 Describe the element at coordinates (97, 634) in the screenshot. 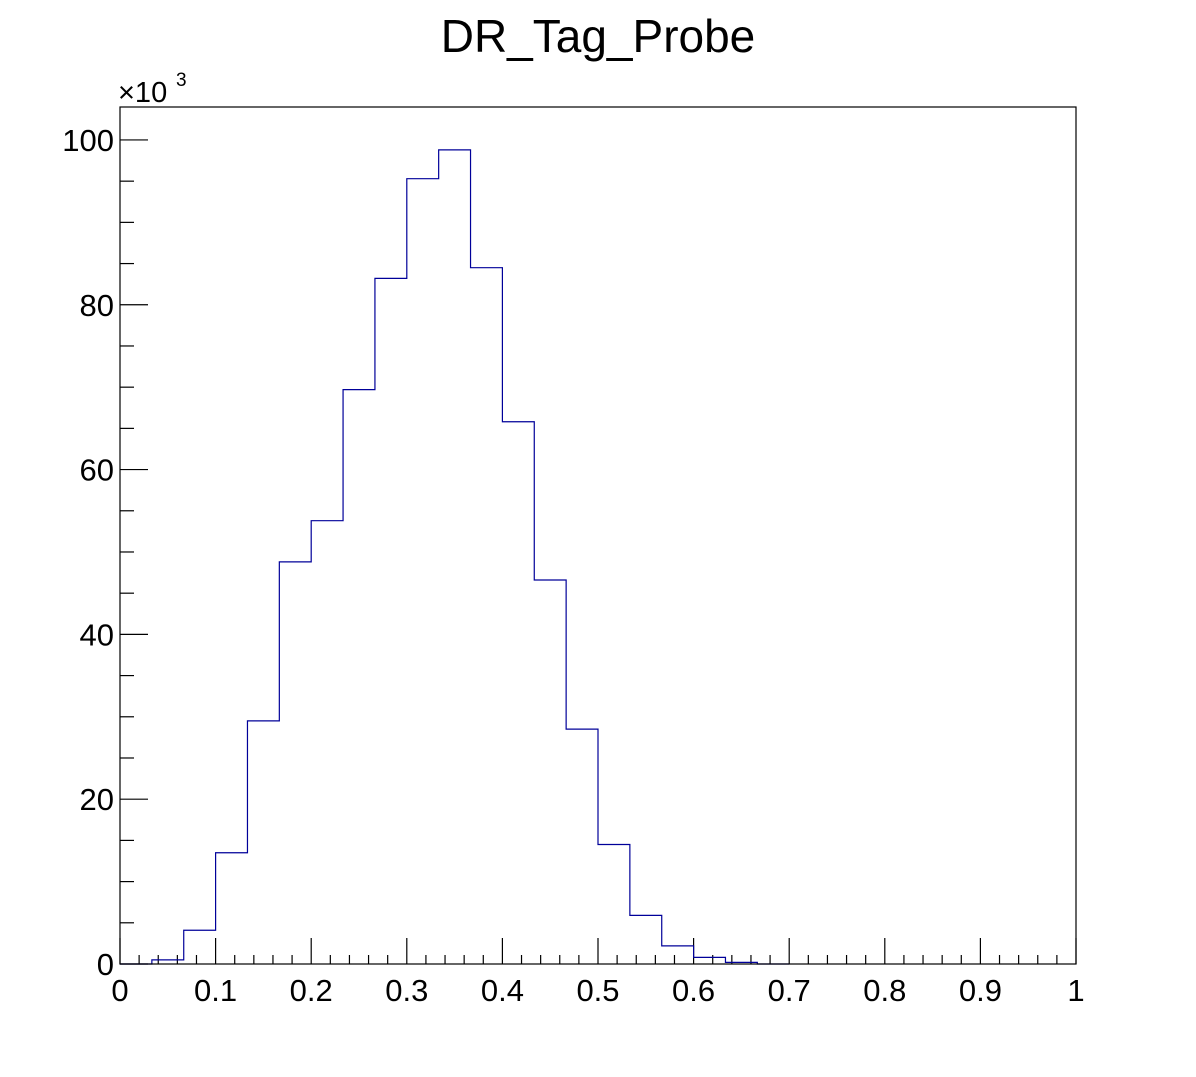

I see `y-tick-label: 40` at that location.